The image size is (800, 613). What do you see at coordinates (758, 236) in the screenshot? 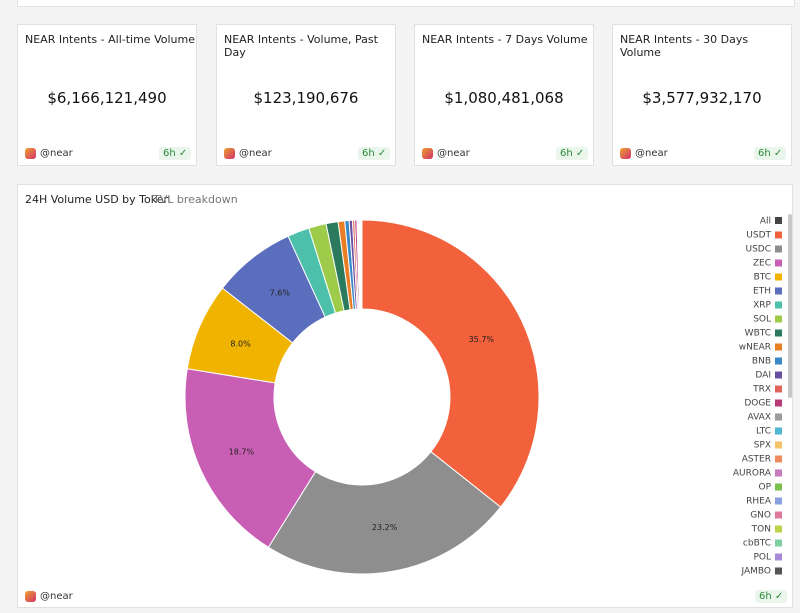
I see `legend-label: USDT` at bounding box center [758, 236].